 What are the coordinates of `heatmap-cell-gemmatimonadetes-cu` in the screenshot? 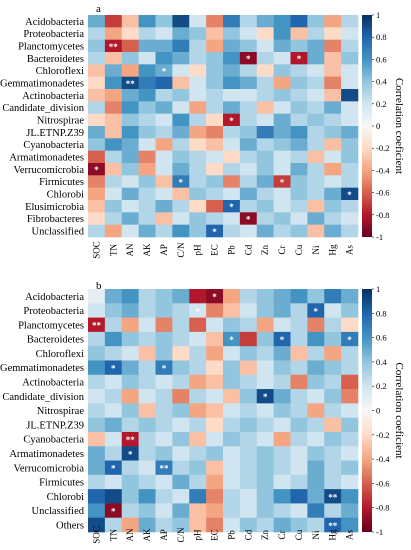 It's located at (299, 368).